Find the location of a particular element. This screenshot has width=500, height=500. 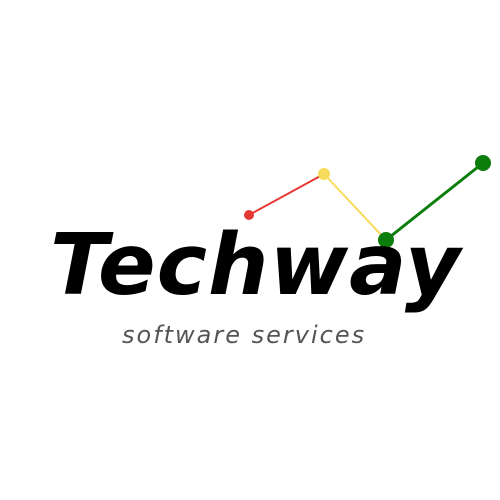

trend-point-green-low is located at coordinates (386, 240).